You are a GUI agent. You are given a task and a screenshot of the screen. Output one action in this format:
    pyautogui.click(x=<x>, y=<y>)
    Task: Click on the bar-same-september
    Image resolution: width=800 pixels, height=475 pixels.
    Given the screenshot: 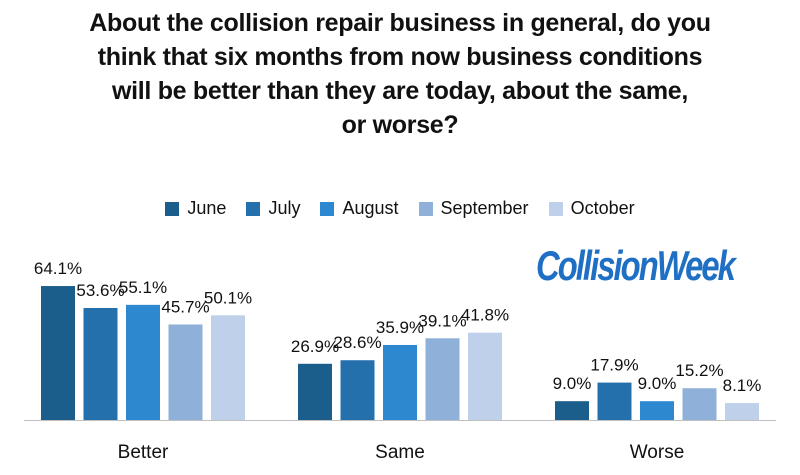 What is the action you would take?
    pyautogui.click(x=442, y=379)
    